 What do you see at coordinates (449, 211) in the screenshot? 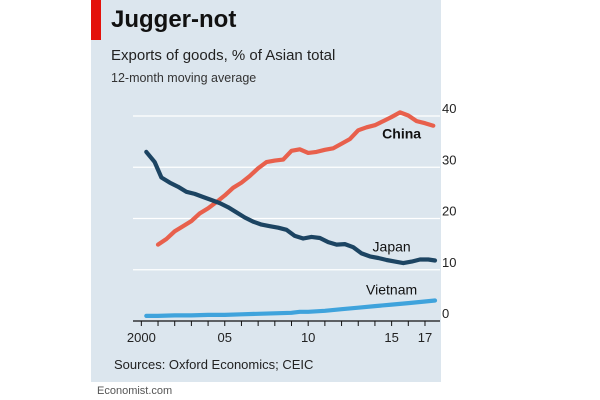
I see `y-tick-label: 20` at bounding box center [449, 211].